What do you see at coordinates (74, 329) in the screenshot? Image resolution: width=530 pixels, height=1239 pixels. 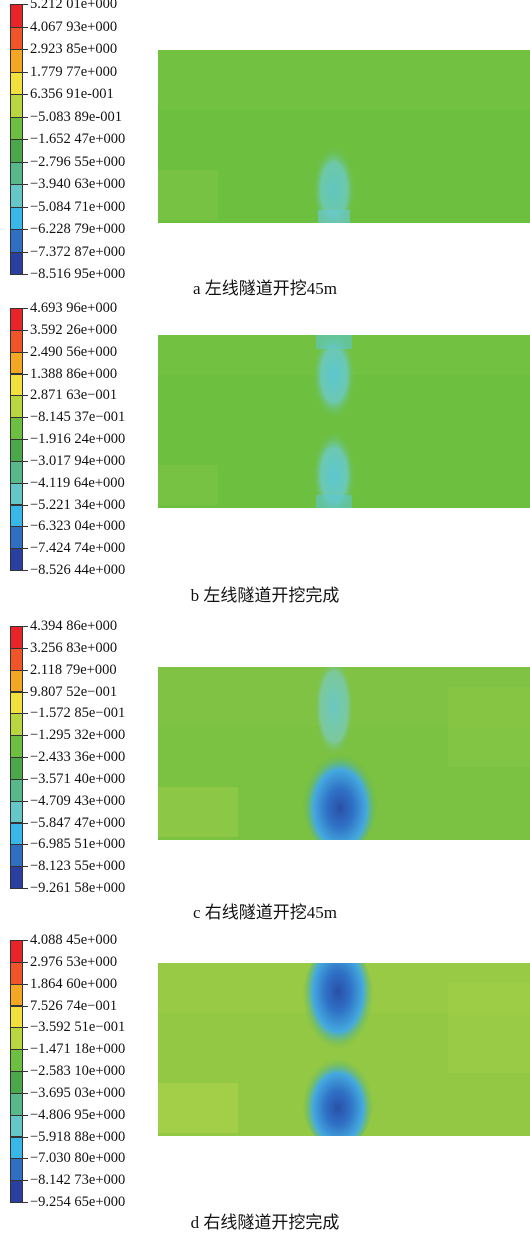 I see `legend-label: 3.592 26e+000` at bounding box center [74, 329].